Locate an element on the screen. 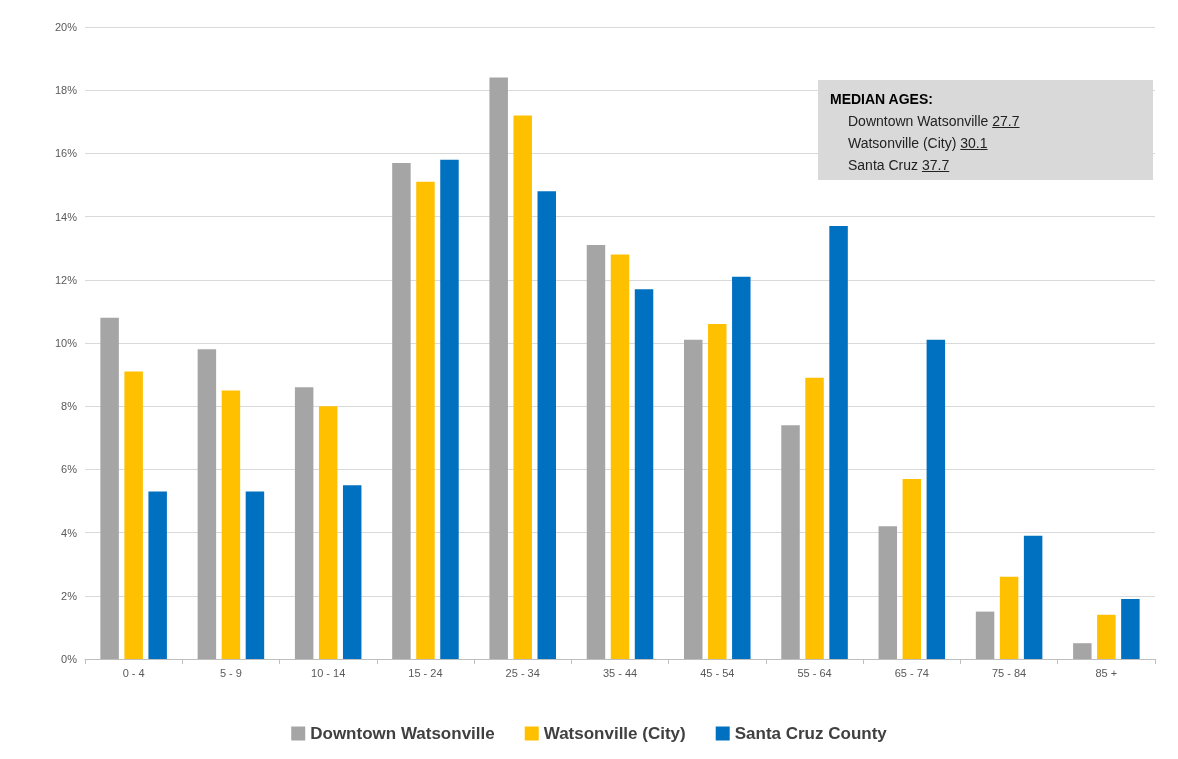  y-tick-label: 12% is located at coordinates (66, 279).